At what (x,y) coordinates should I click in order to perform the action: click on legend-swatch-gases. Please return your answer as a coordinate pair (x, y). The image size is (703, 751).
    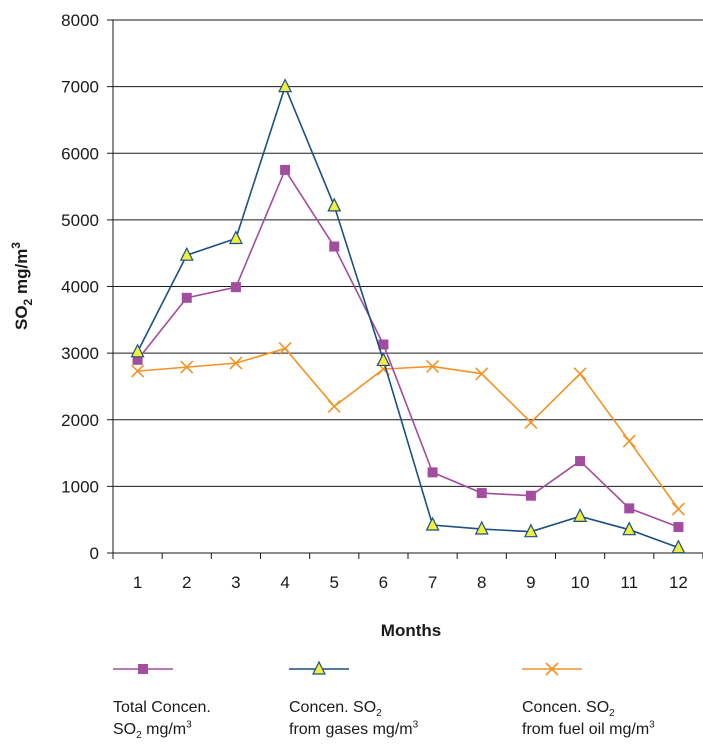
    Looking at the image, I should click on (319, 667).